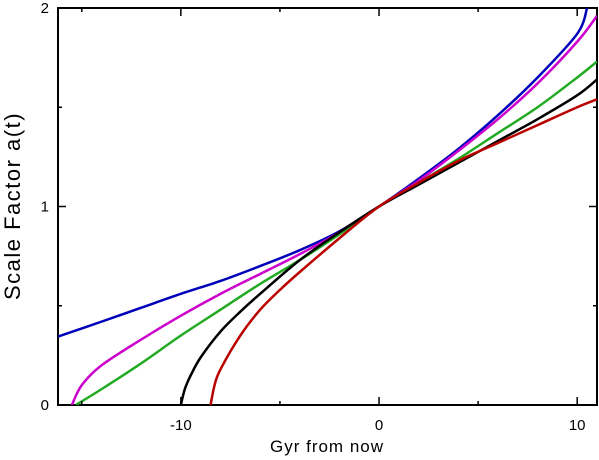 The image size is (599, 460). What do you see at coordinates (45, 405) in the screenshot?
I see `y-tick-label: 0` at bounding box center [45, 405].